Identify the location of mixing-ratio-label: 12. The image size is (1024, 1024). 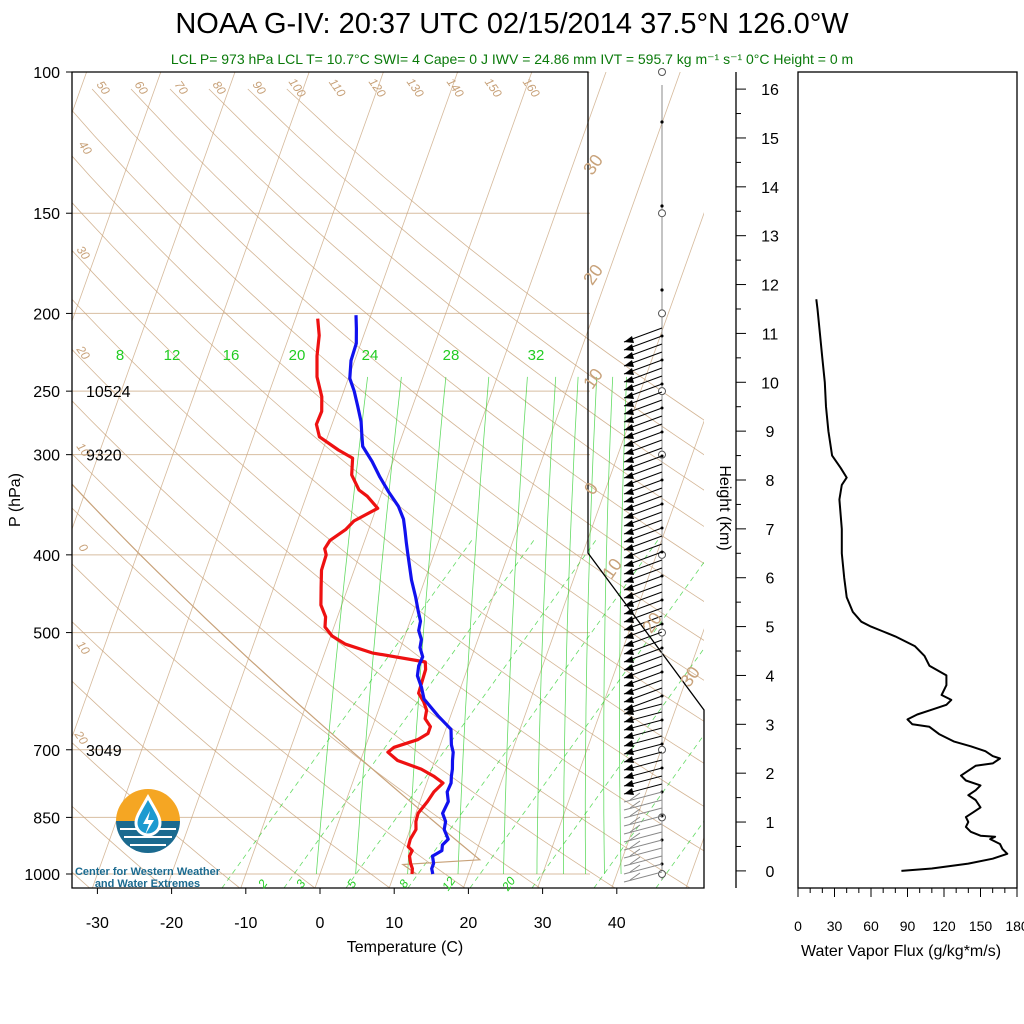
(448, 883).